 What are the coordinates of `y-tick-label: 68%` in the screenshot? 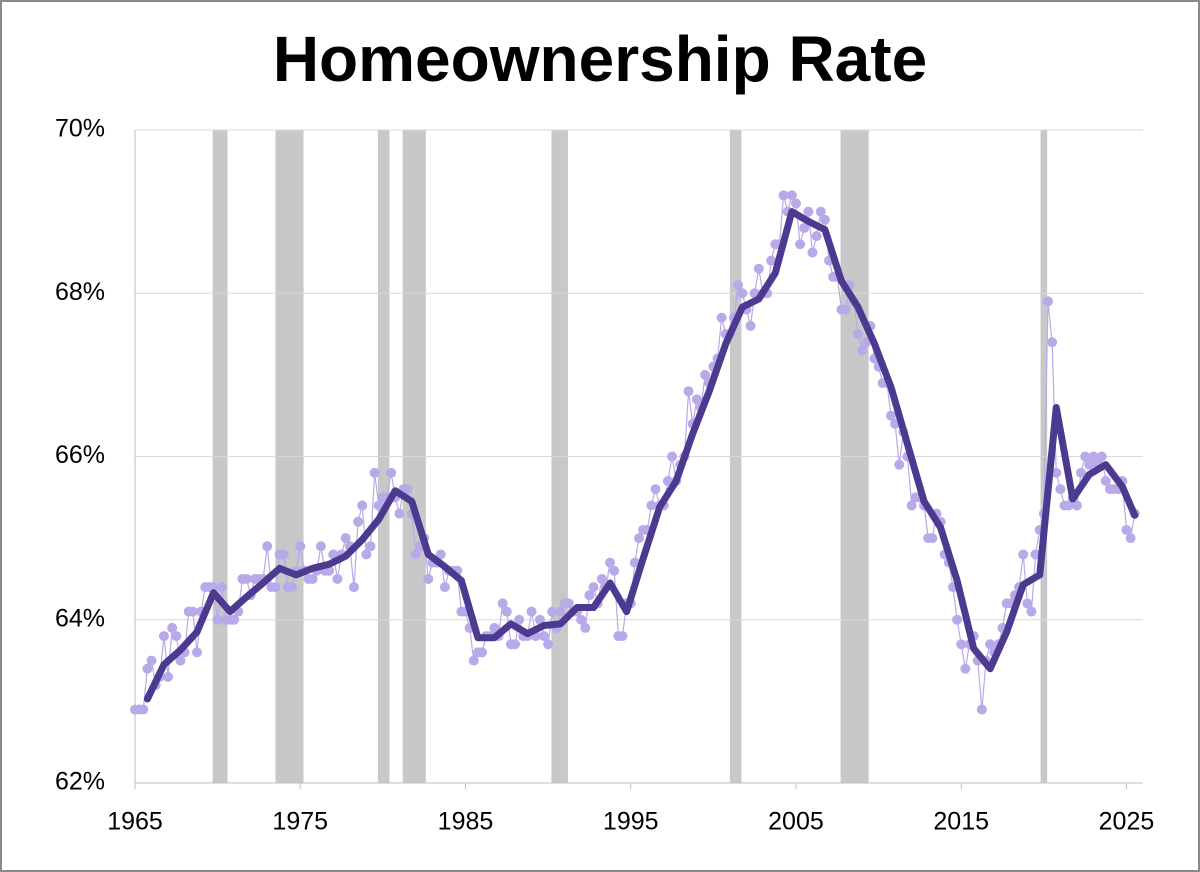 It's located at (80, 292).